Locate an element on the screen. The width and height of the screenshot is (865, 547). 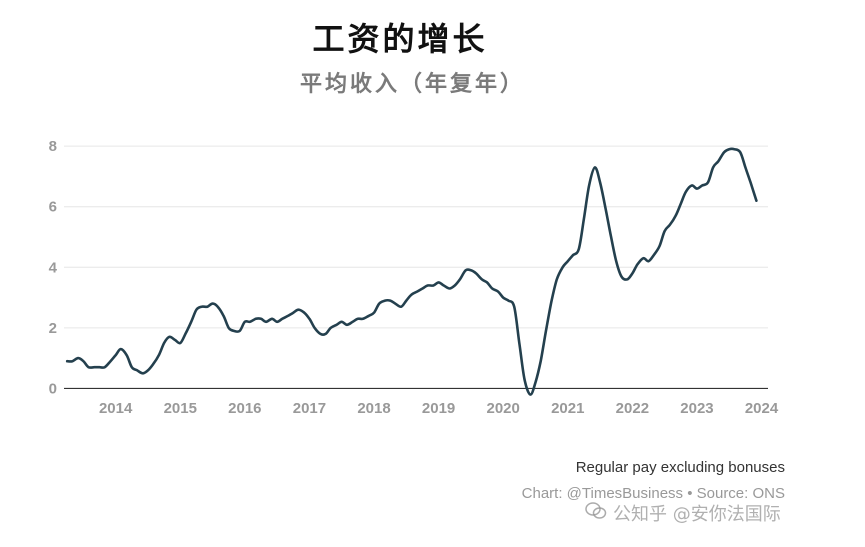
chart-title: 工资的增长 is located at coordinates (400, 39).